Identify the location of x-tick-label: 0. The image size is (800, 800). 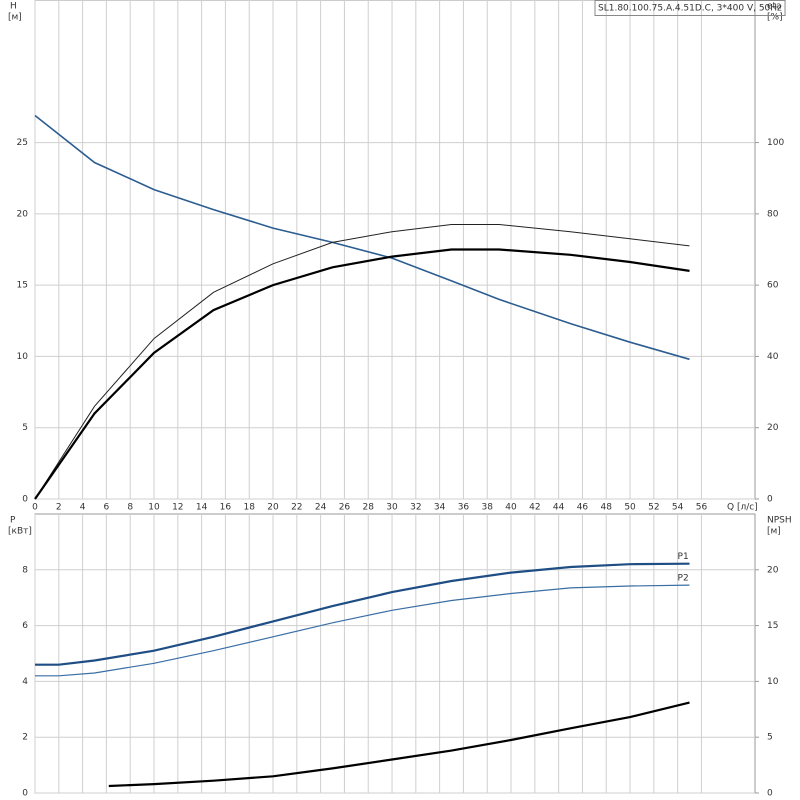
(35, 508).